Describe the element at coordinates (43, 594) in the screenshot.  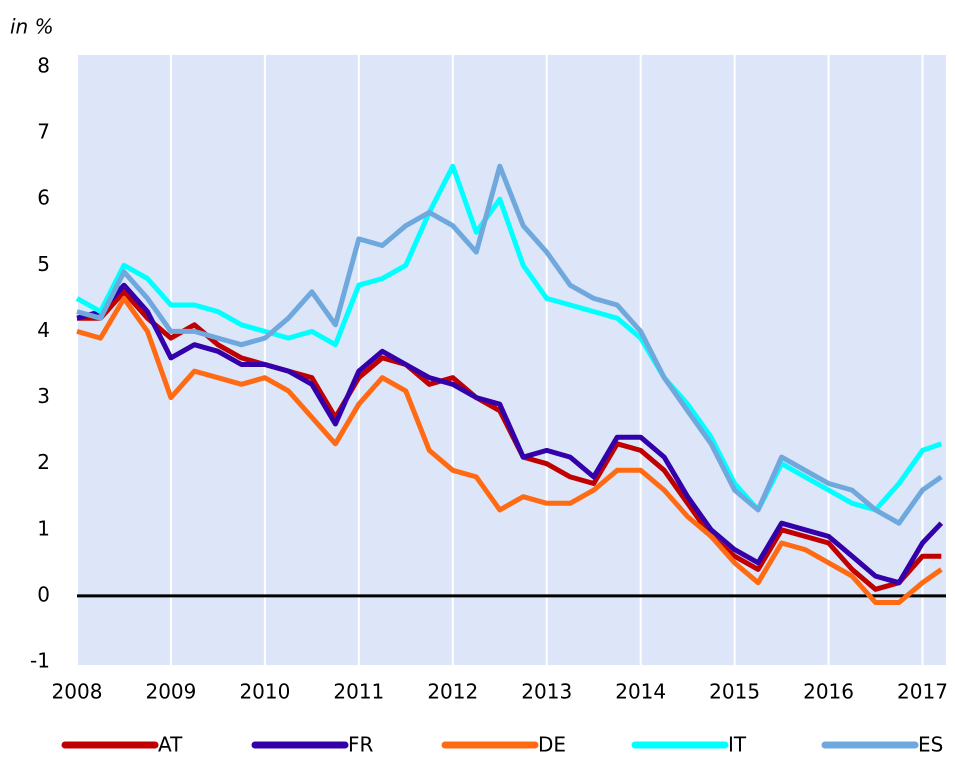
I see `y-tick-label: 0` at that location.